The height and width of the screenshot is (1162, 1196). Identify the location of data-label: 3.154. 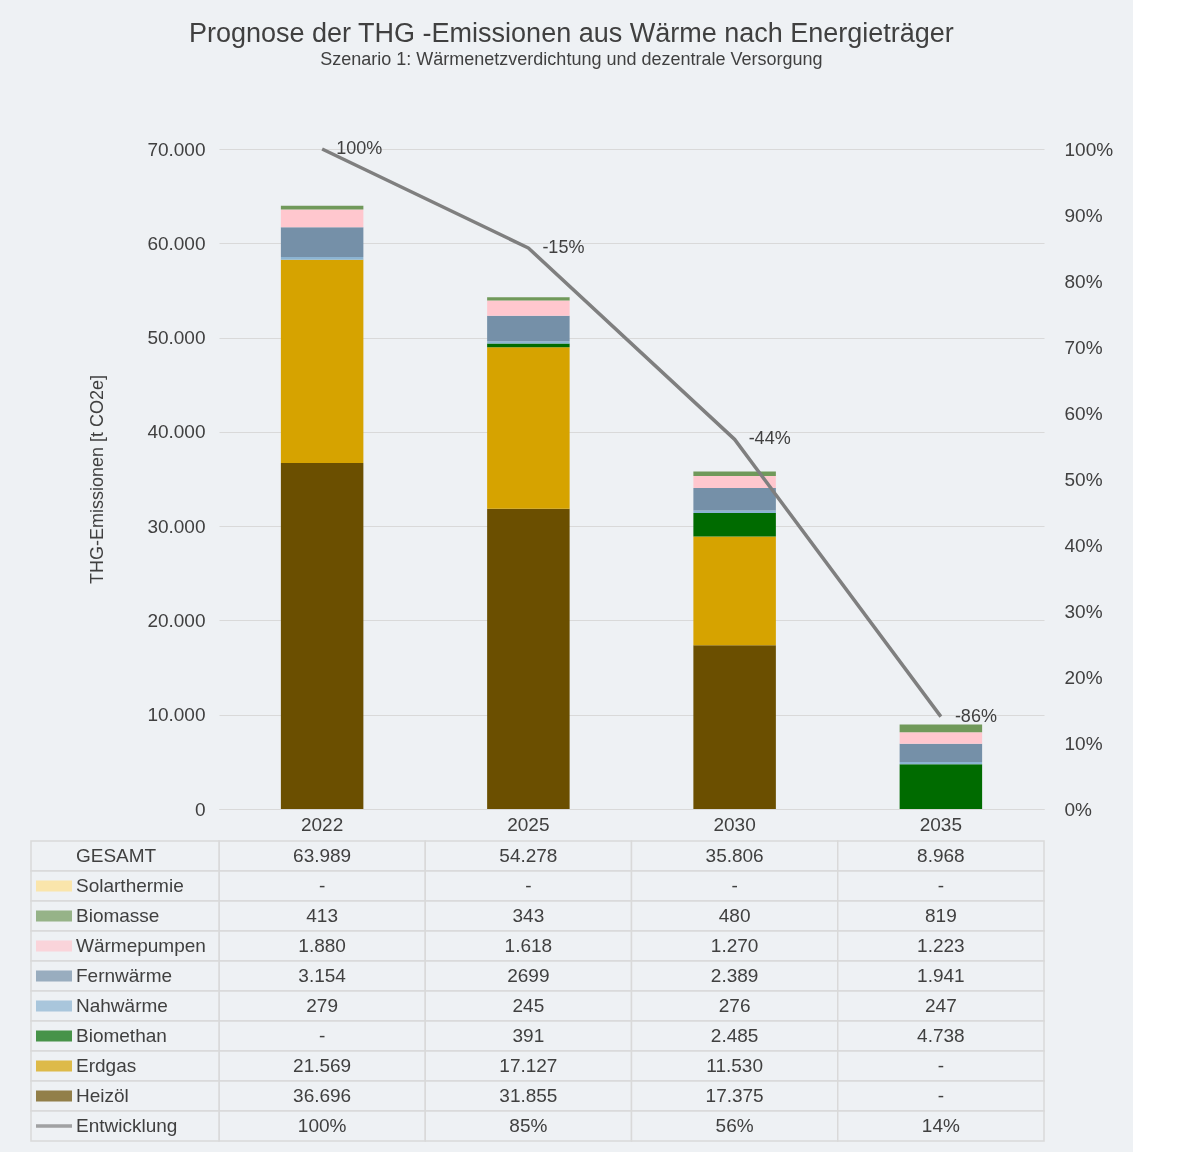
(322, 975).